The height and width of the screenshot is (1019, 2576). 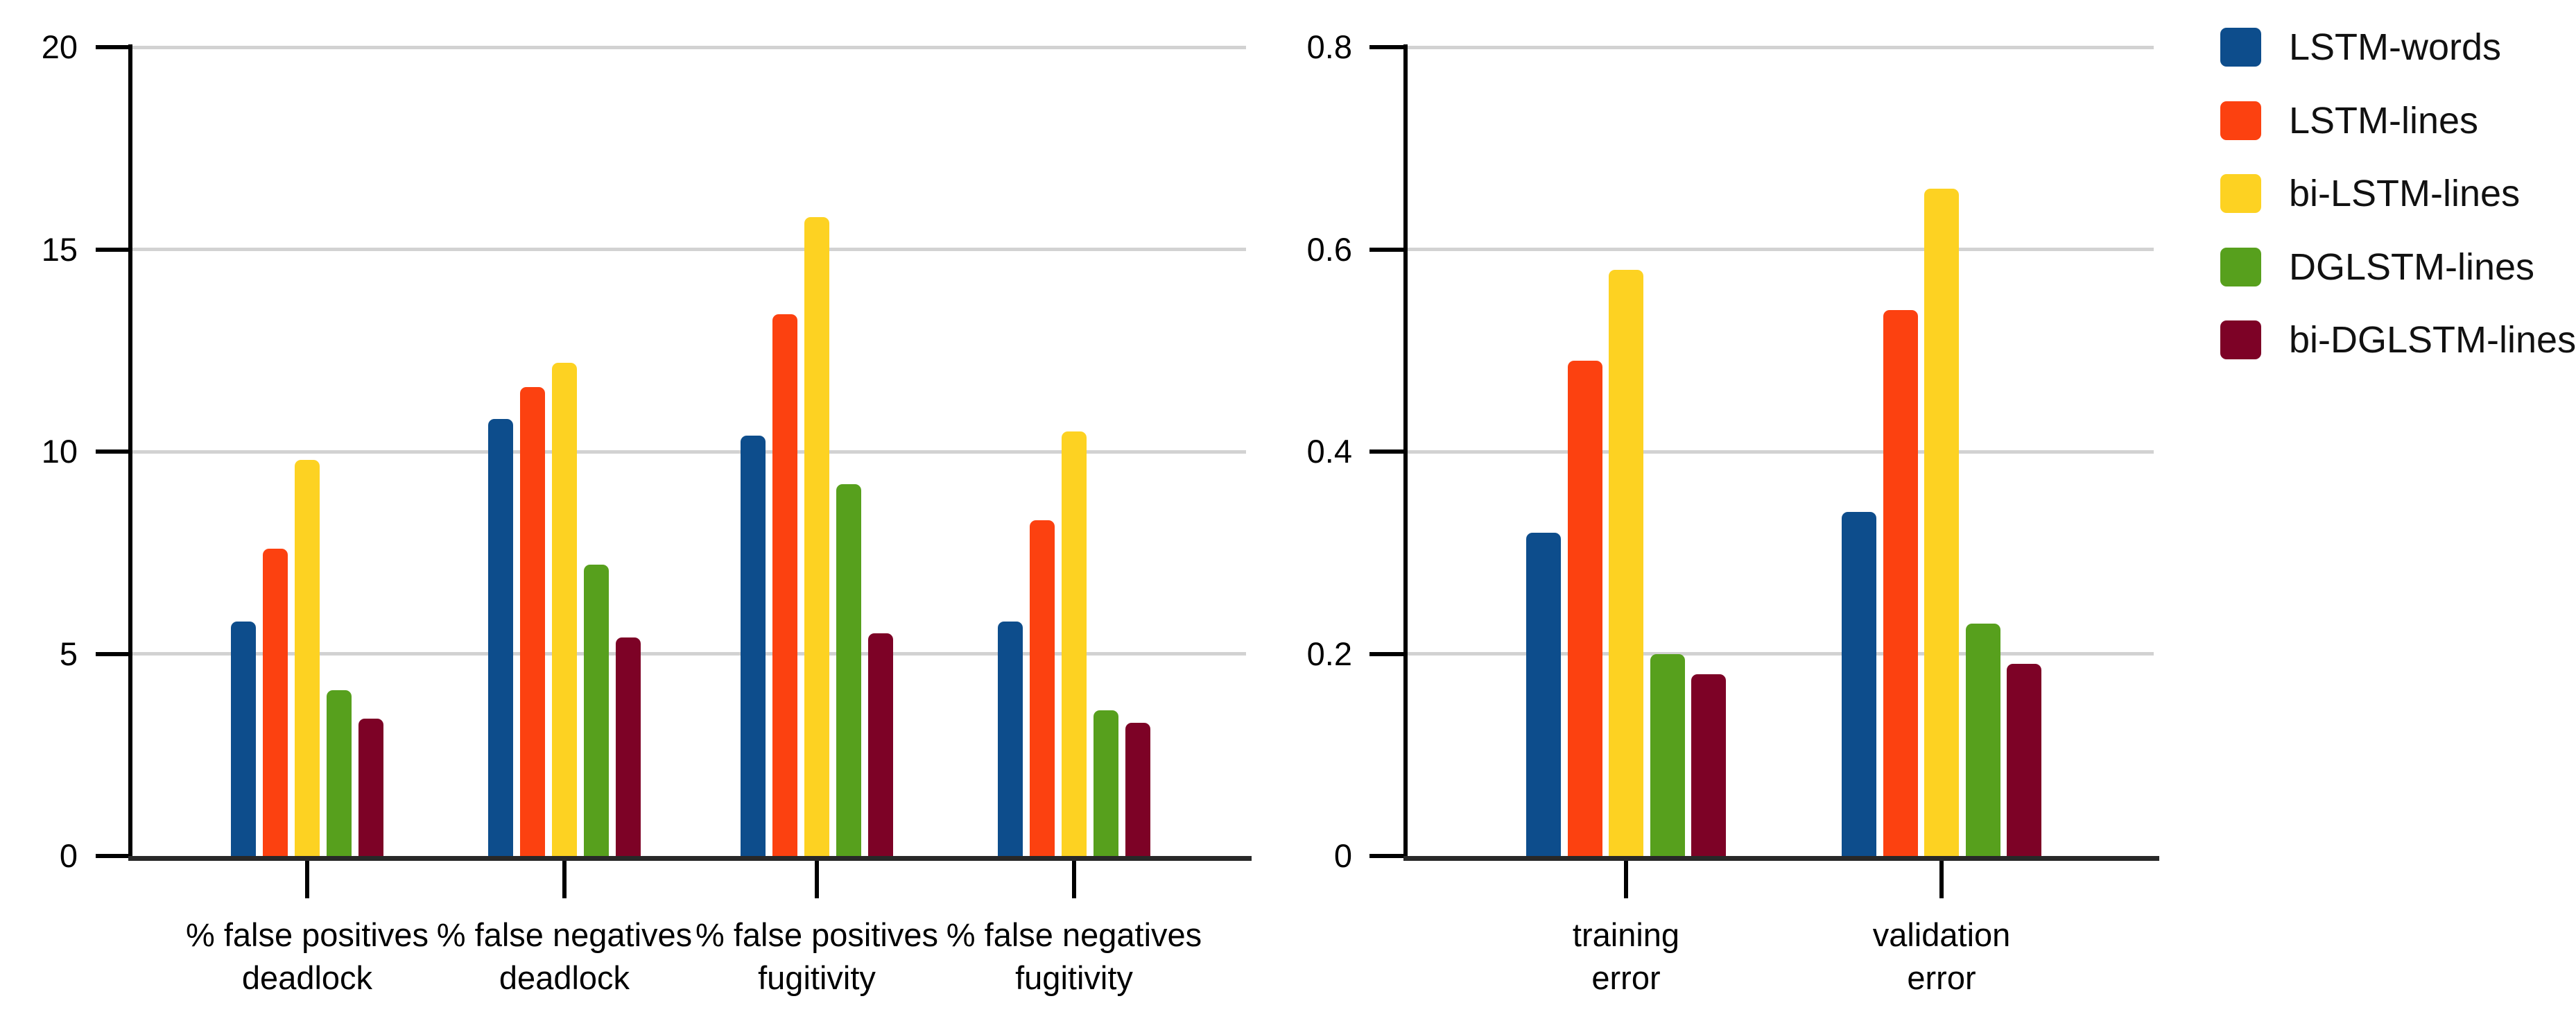 I want to click on legend-label: bi-DGLSTM-lines, so click(x=2432, y=340).